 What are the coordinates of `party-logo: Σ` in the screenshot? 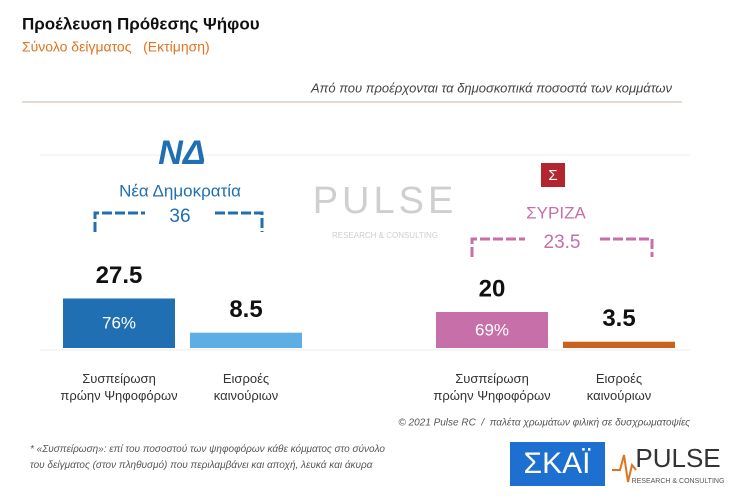 It's located at (552, 175).